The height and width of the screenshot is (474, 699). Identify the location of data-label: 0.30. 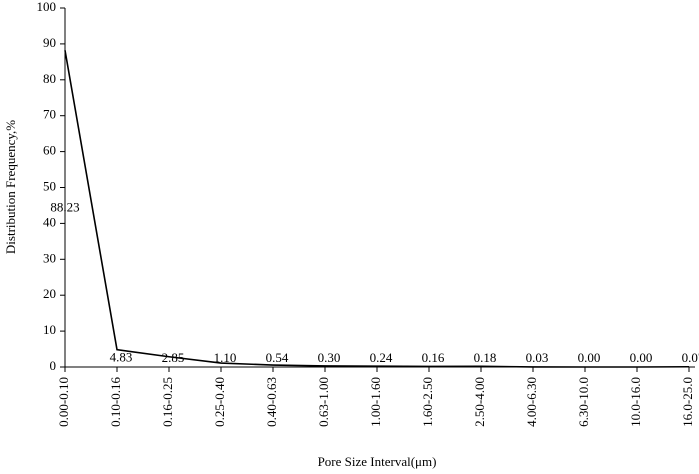
(329, 357).